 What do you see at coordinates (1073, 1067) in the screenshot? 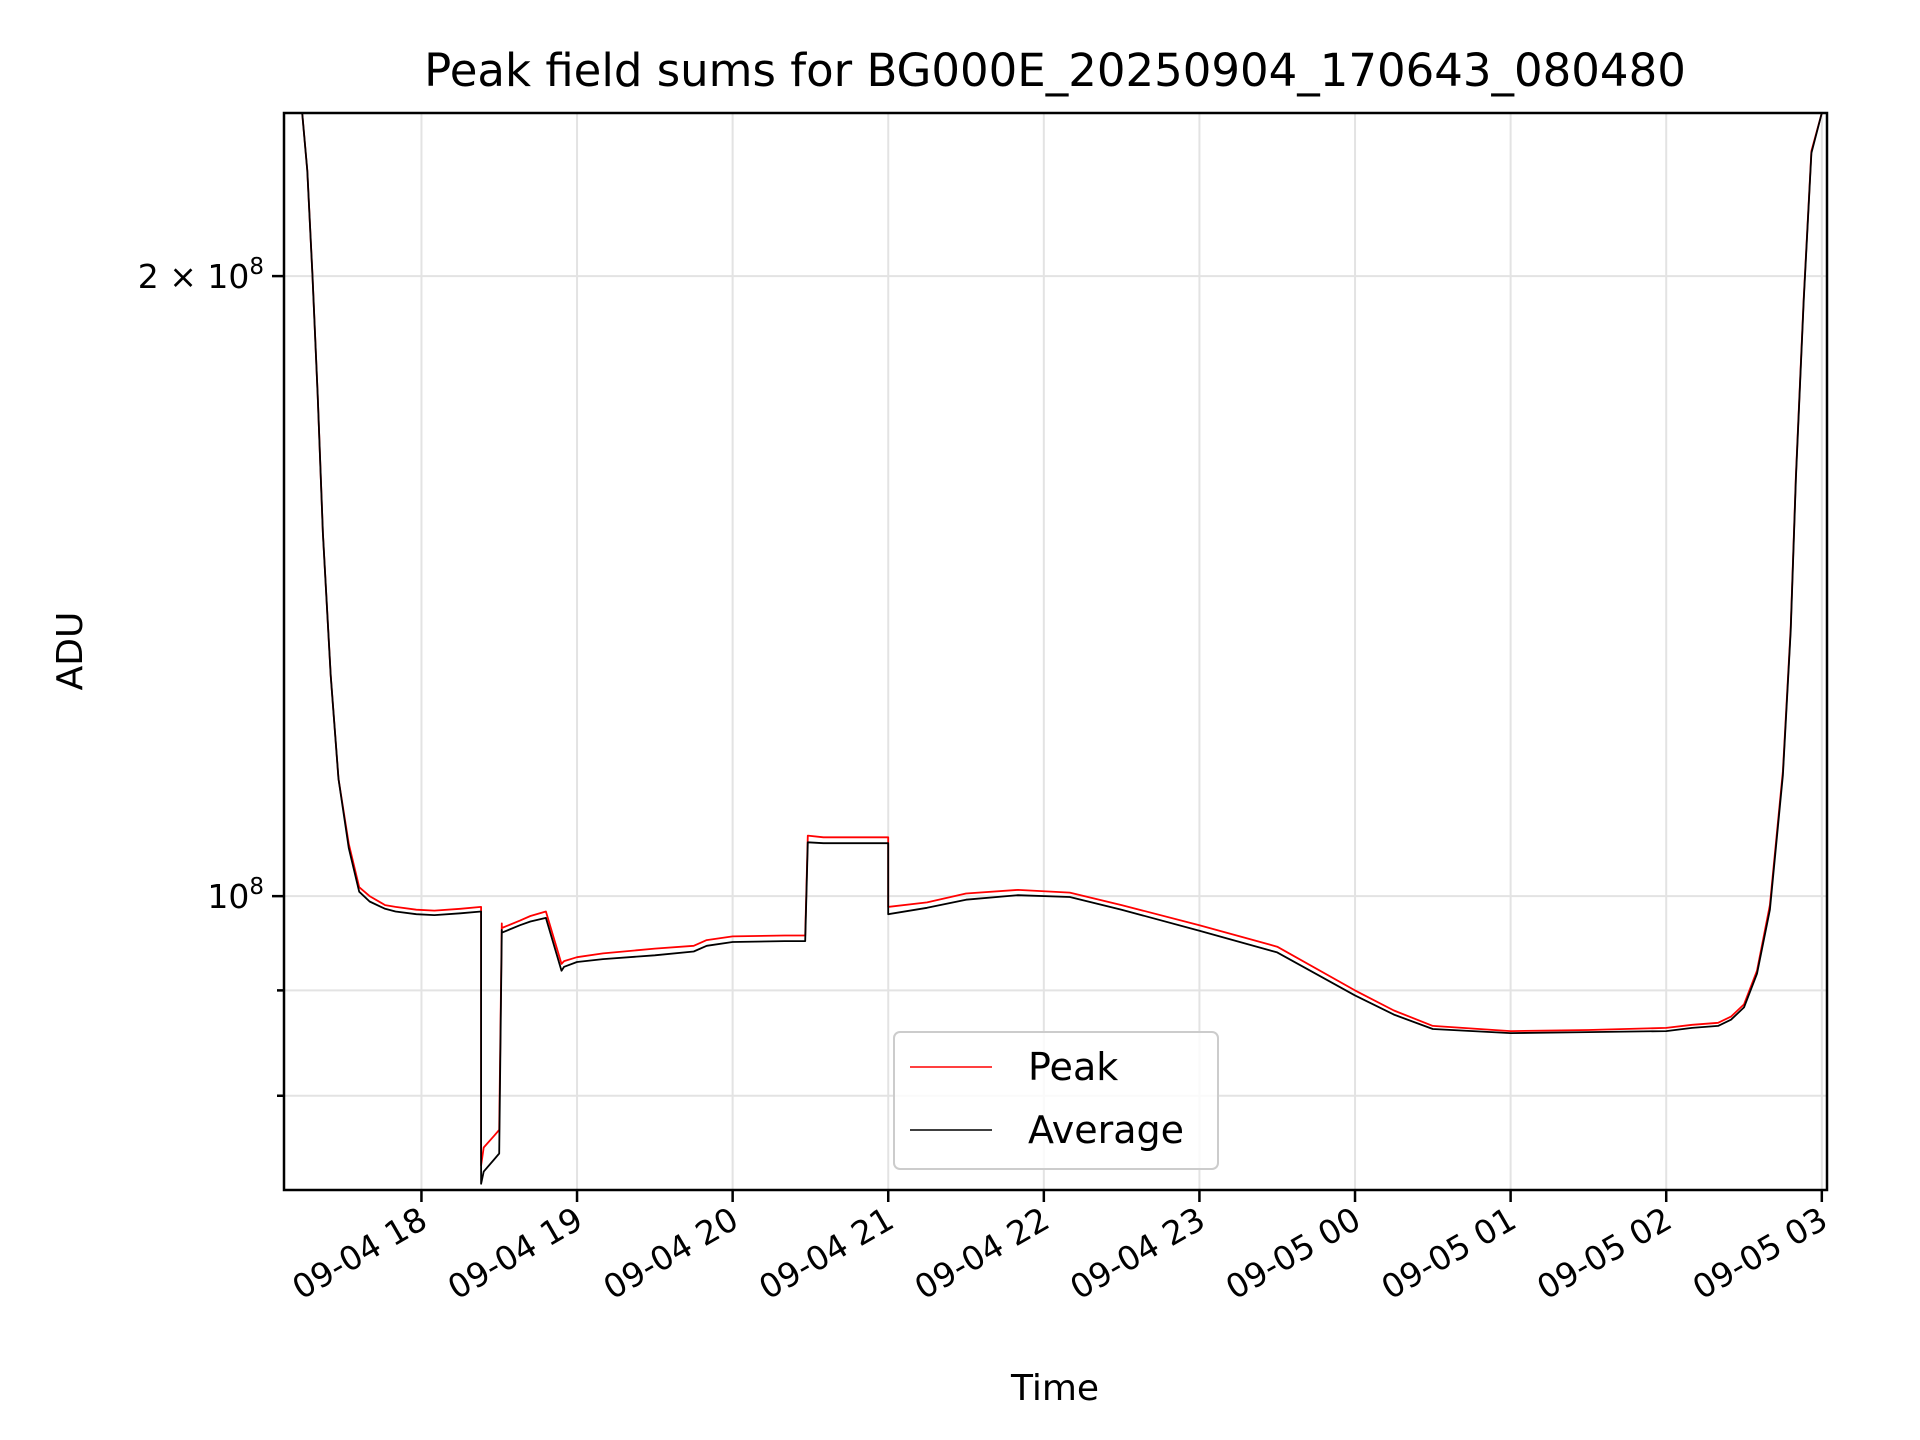
I see `legend-peak-label: Peak` at bounding box center [1073, 1067].